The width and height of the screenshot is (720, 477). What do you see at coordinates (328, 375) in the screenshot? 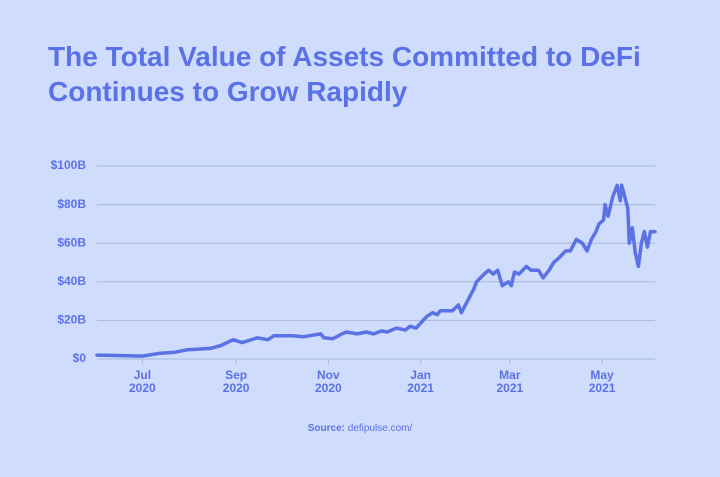
I see `x-tick-label: Nov` at bounding box center [328, 375].